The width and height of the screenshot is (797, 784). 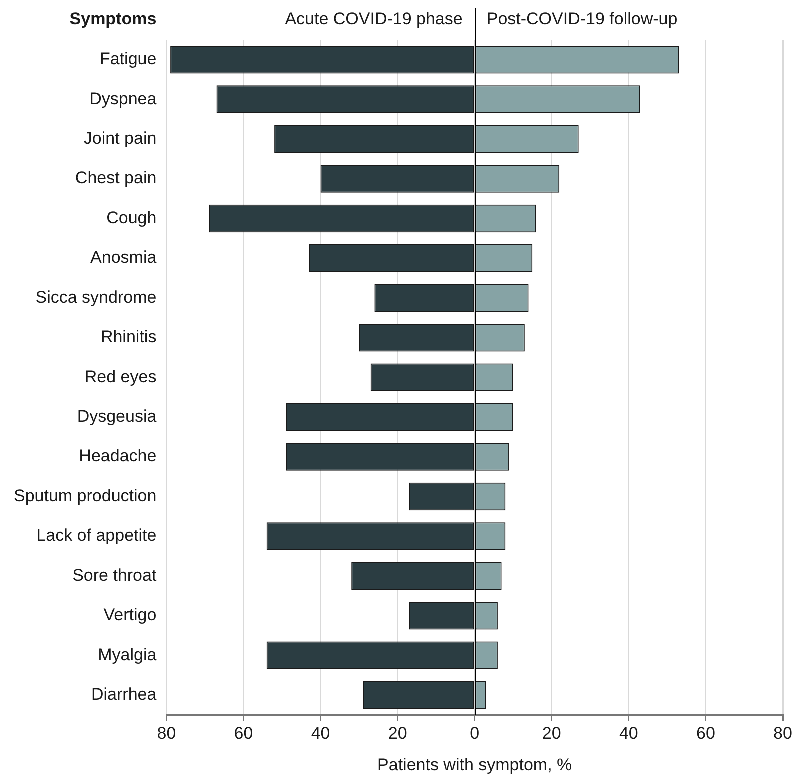 I want to click on y-tick-label: Myalgia, so click(x=128, y=654).